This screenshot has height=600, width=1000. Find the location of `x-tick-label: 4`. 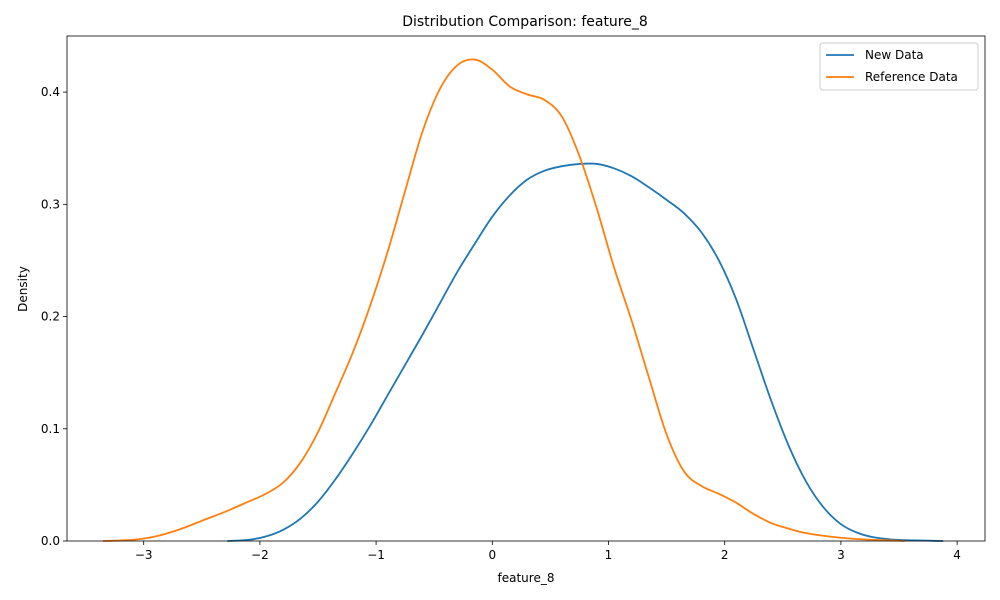

x-tick-label: 4 is located at coordinates (957, 555).